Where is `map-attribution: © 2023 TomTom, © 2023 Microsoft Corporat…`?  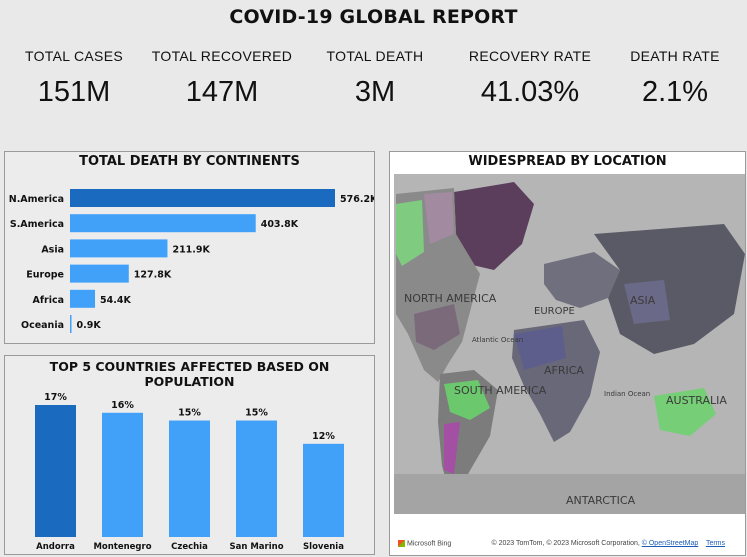 map-attribution: © 2023 TomTom, © 2023 Microsoft Corporat… is located at coordinates (608, 543).